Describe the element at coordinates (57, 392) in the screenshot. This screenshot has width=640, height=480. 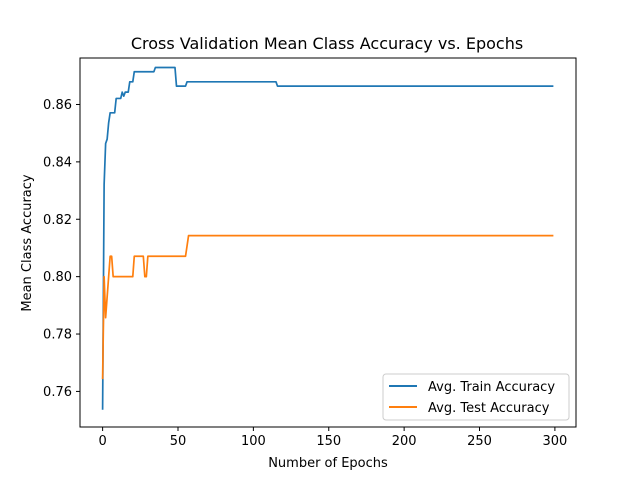
I see `y-tick-label: 0.76` at that location.